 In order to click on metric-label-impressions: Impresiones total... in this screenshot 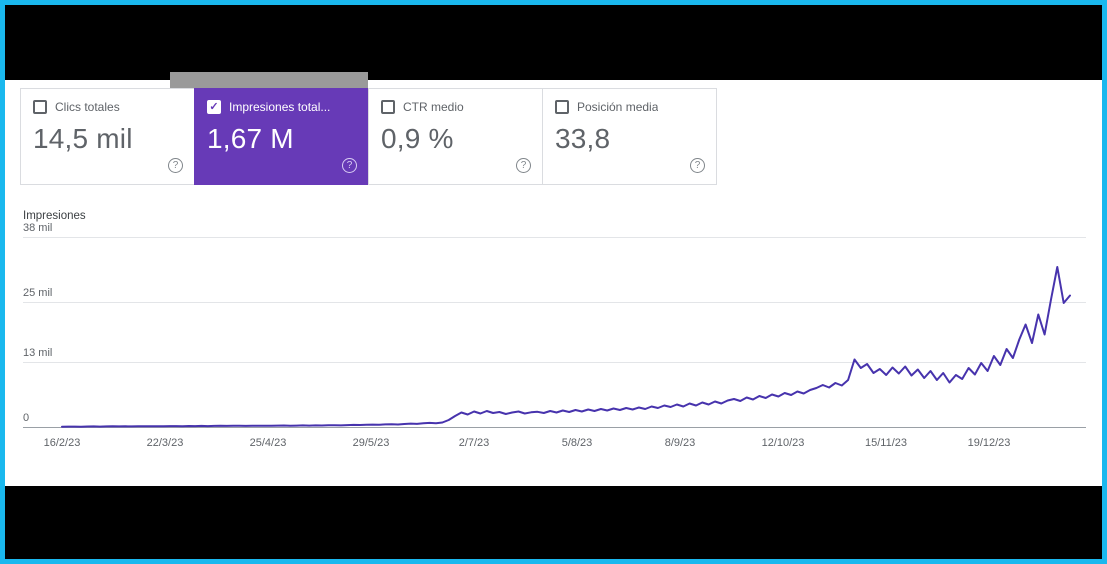, I will do `click(280, 107)`.